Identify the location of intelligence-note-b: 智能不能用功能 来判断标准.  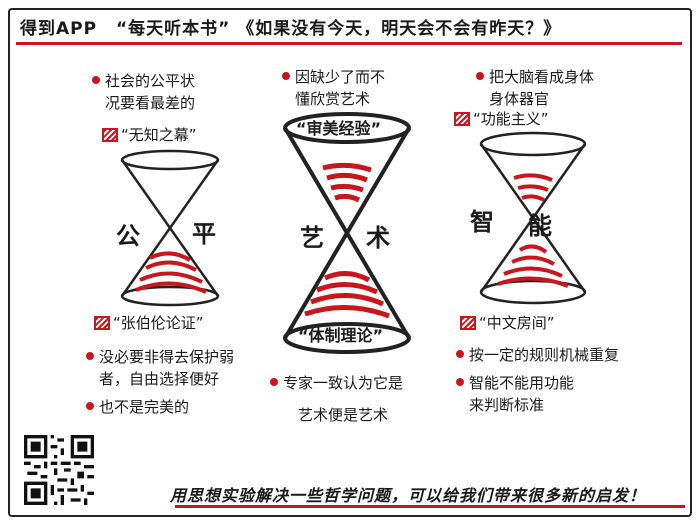
(515, 394).